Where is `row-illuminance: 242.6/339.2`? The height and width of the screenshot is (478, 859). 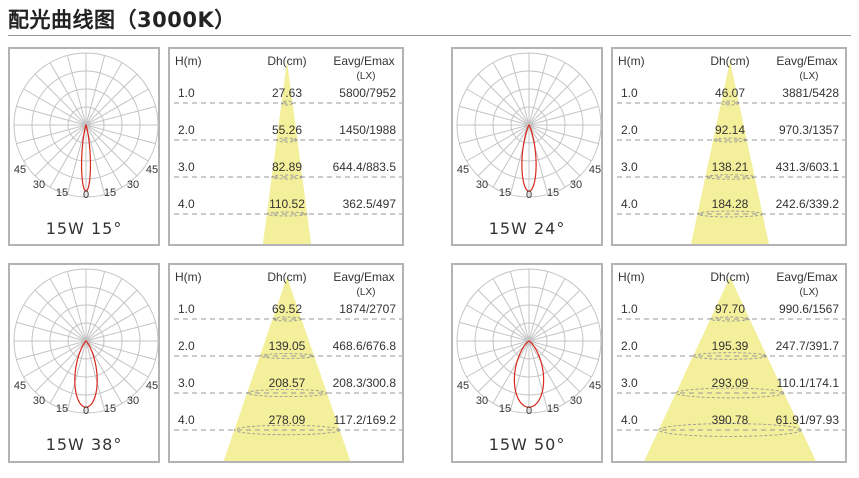 row-illuminance: 242.6/339.2 is located at coordinates (808, 204).